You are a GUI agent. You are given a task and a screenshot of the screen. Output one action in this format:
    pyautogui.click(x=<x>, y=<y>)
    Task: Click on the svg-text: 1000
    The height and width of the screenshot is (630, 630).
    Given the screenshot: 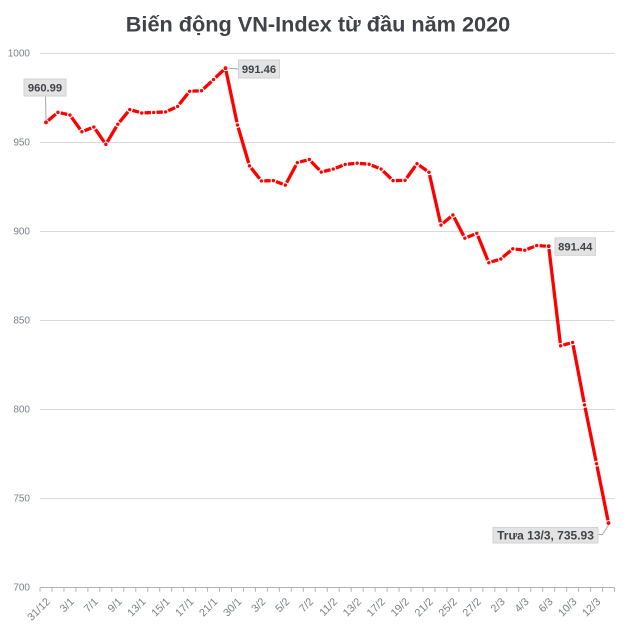 What is the action you would take?
    pyautogui.click(x=19, y=53)
    